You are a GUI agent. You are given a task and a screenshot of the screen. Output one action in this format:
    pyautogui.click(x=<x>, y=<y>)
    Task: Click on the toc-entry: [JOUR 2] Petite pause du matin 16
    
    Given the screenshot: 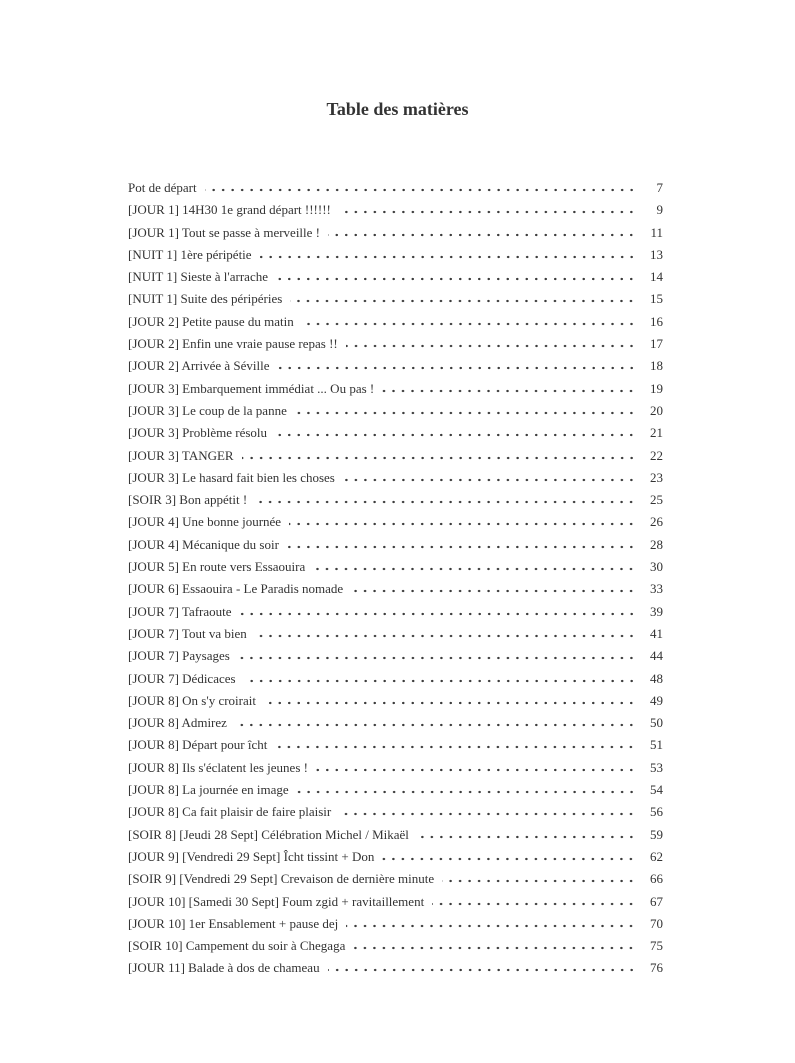 What is the action you would take?
    pyautogui.click(x=395, y=322)
    